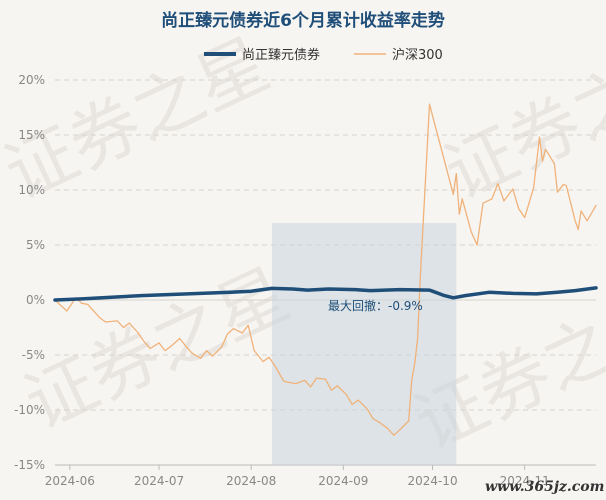 This screenshot has height=500, width=606. Describe the element at coordinates (35, 245) in the screenshot. I see `y-tick-label: 5%` at that location.